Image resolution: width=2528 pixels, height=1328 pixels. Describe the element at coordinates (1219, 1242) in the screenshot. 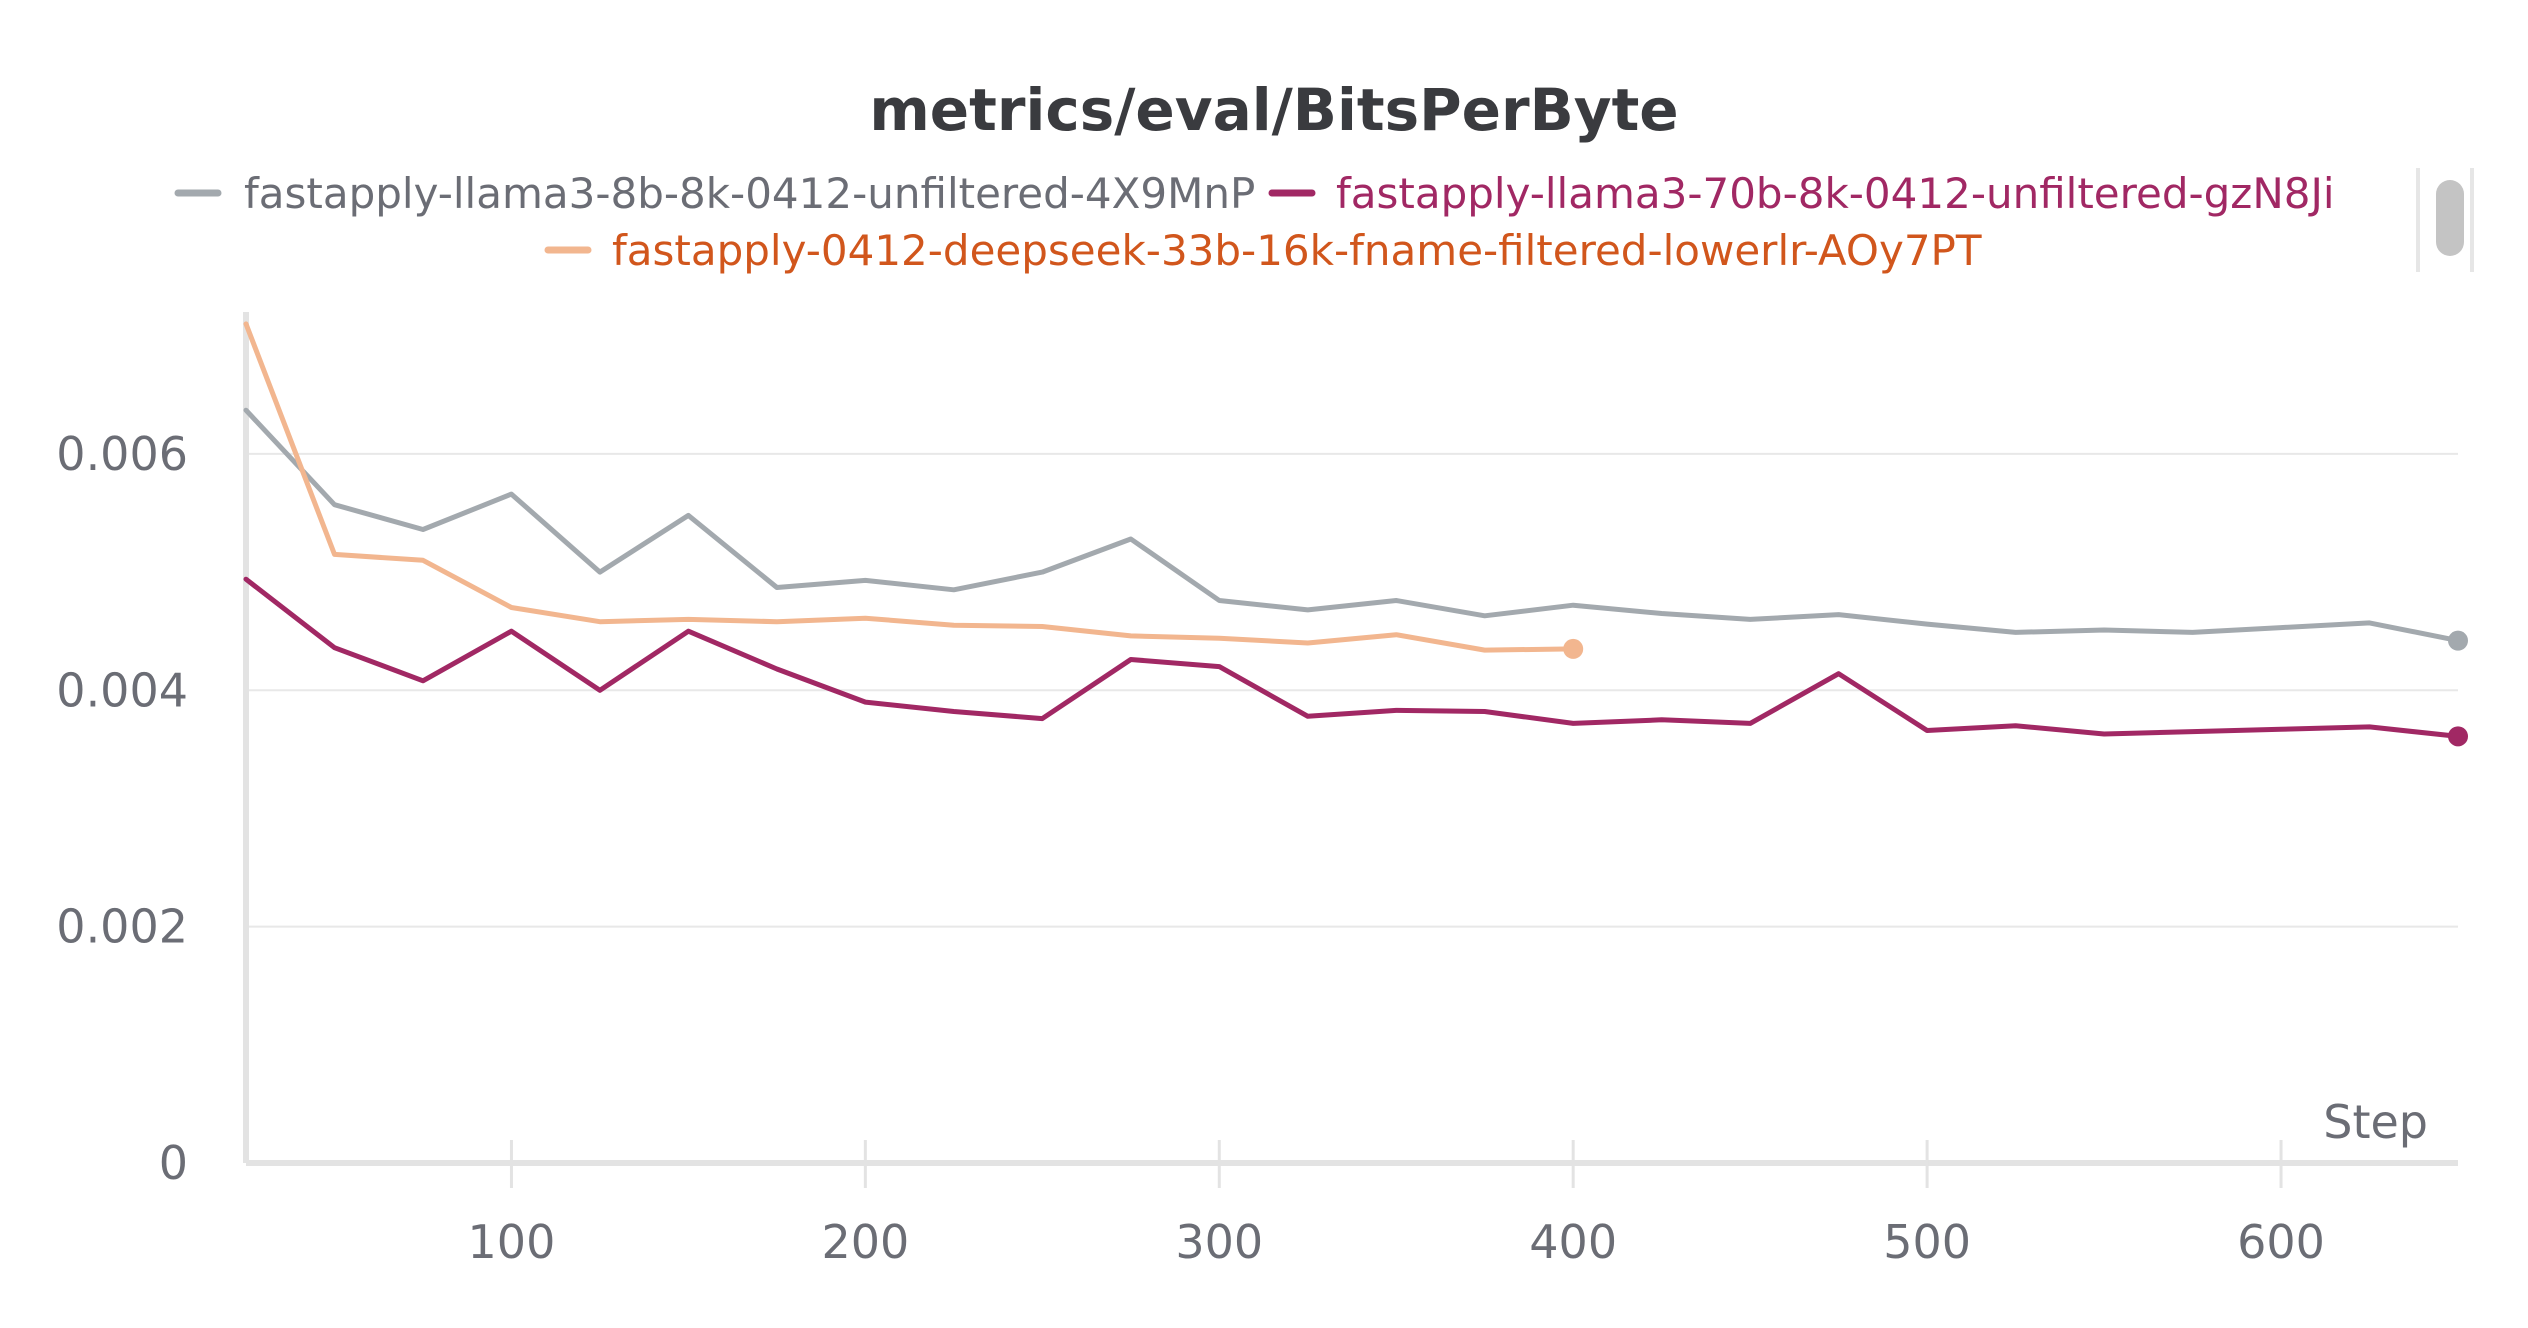

I see `x-tick-label: 300` at that location.